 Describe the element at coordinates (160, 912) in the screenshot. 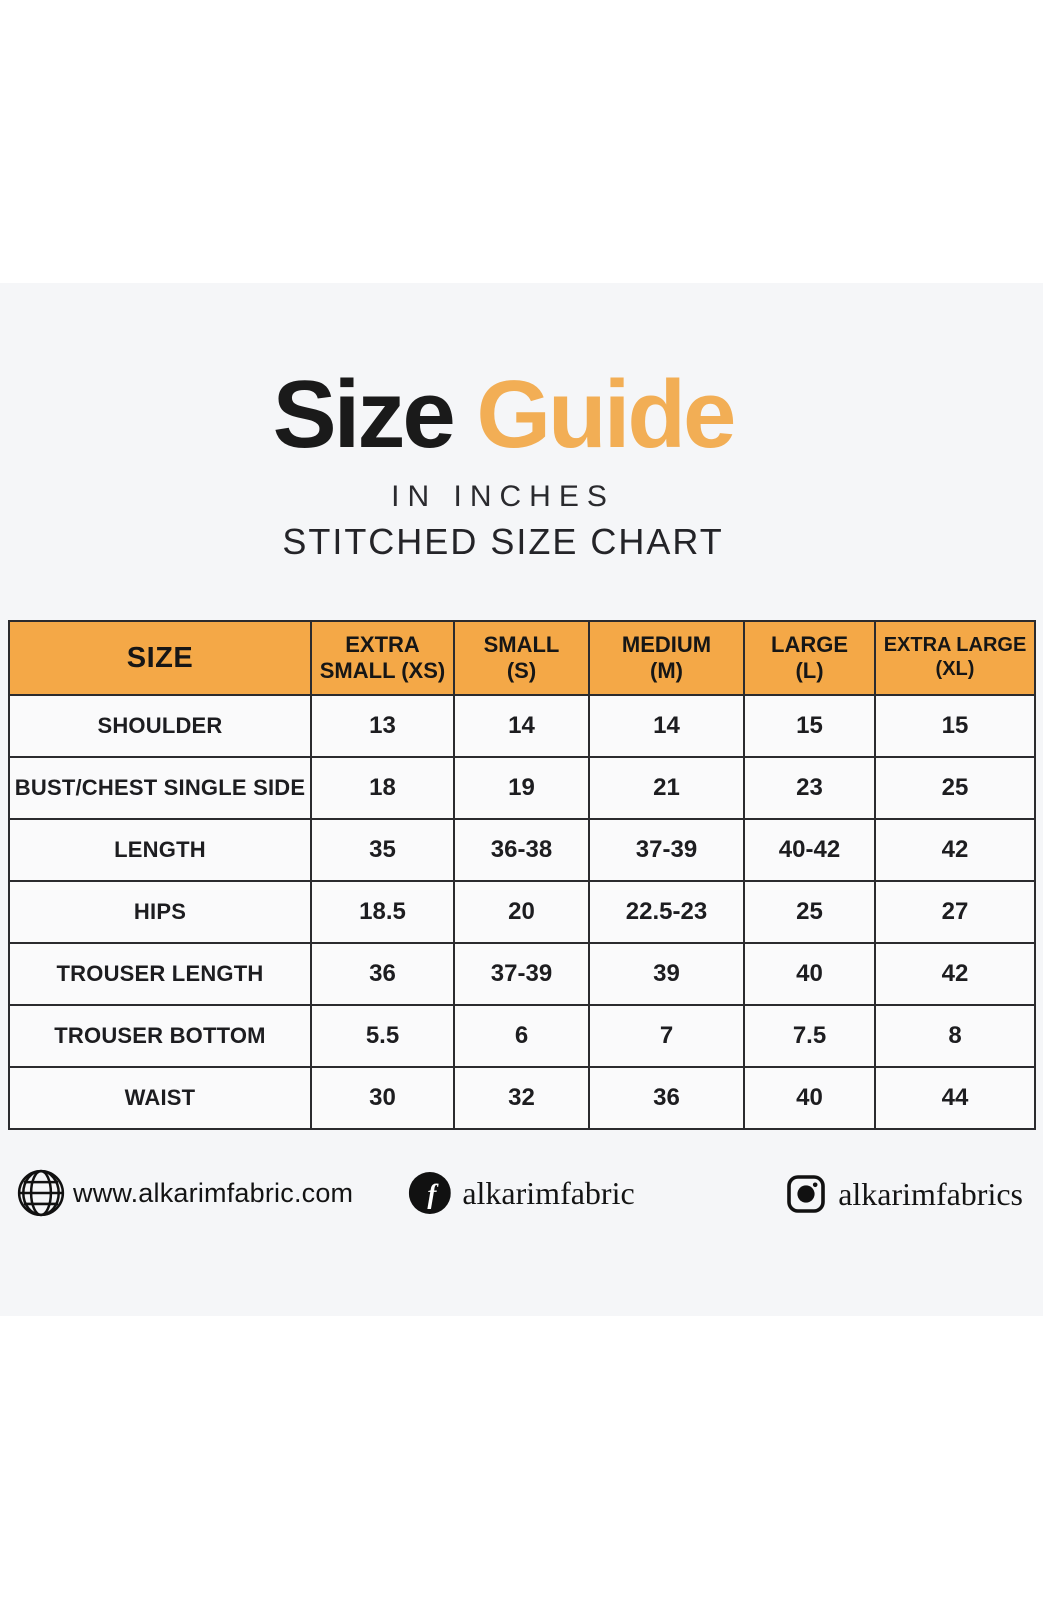

I see `row-label-cell: HIPS` at that location.